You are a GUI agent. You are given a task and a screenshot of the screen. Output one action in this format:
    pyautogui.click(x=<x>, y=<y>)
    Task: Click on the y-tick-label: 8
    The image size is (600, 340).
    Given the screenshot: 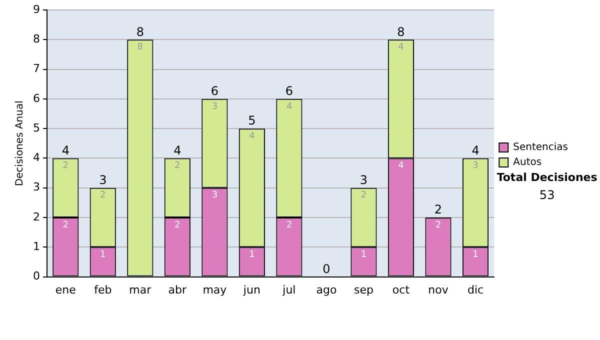 What is the action you would take?
    pyautogui.click(x=36, y=39)
    